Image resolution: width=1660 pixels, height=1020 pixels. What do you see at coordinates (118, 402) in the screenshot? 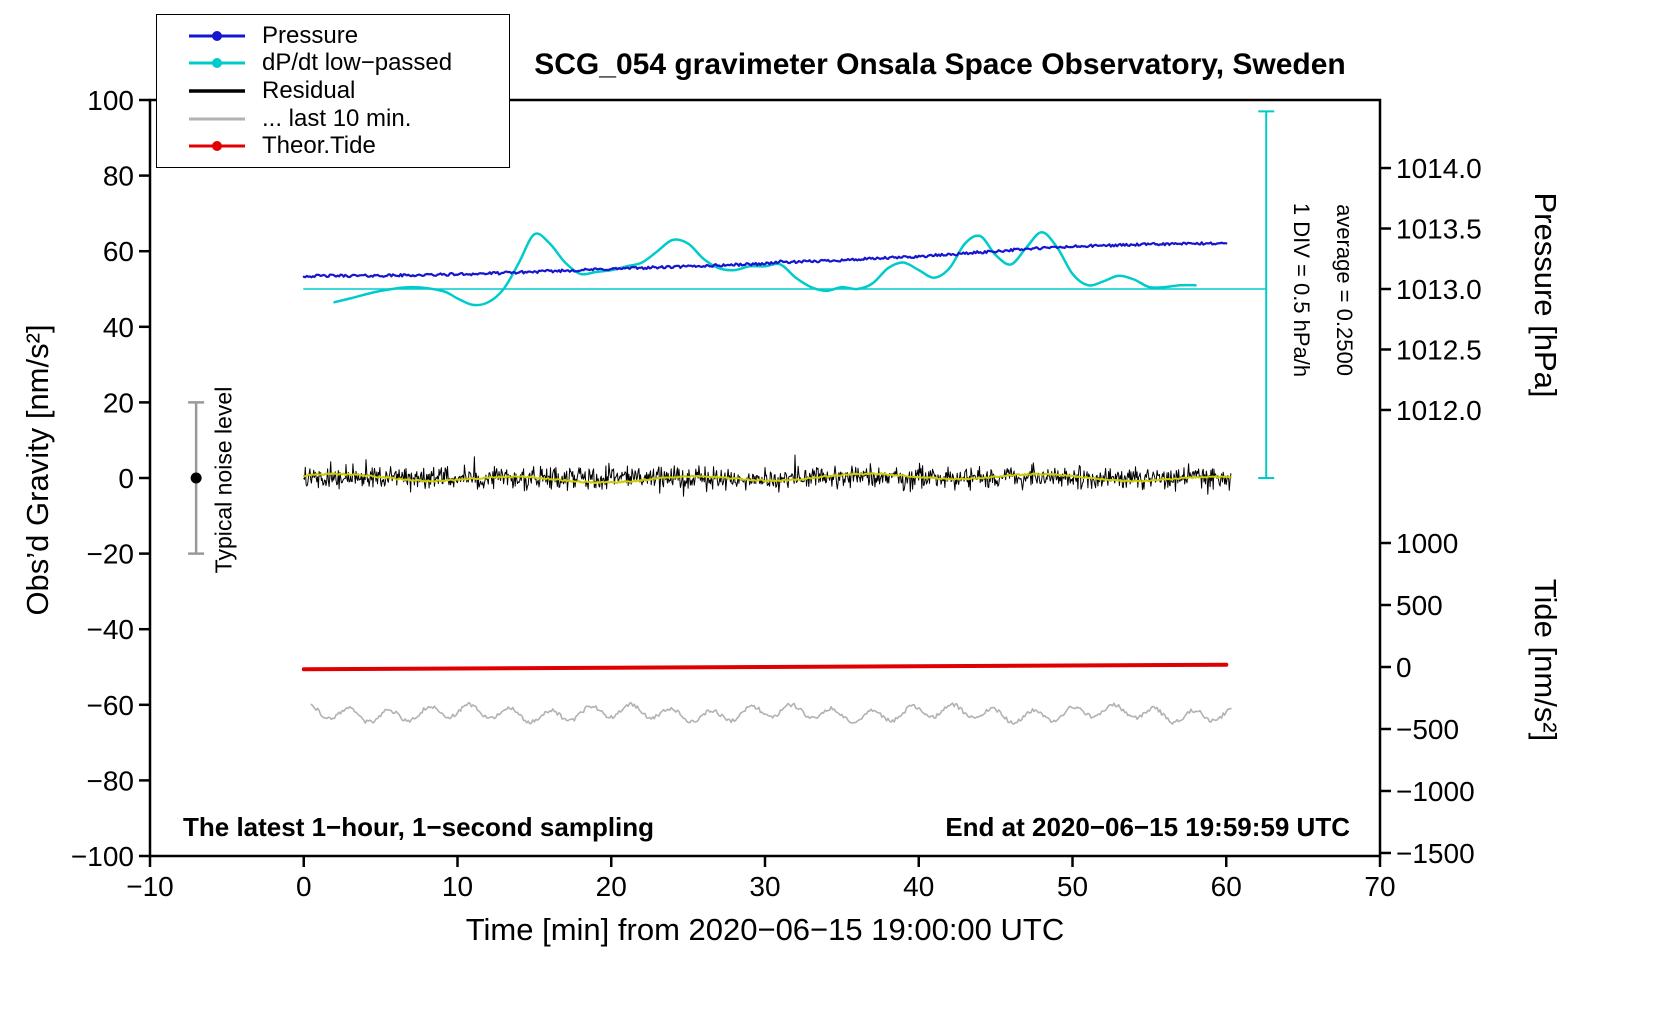
I see `y-left-tick-label: 20` at bounding box center [118, 402].